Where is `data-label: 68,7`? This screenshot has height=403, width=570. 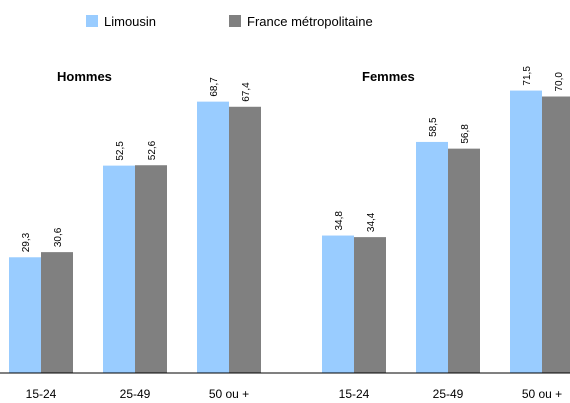 data-label: 68,7 is located at coordinates (214, 87).